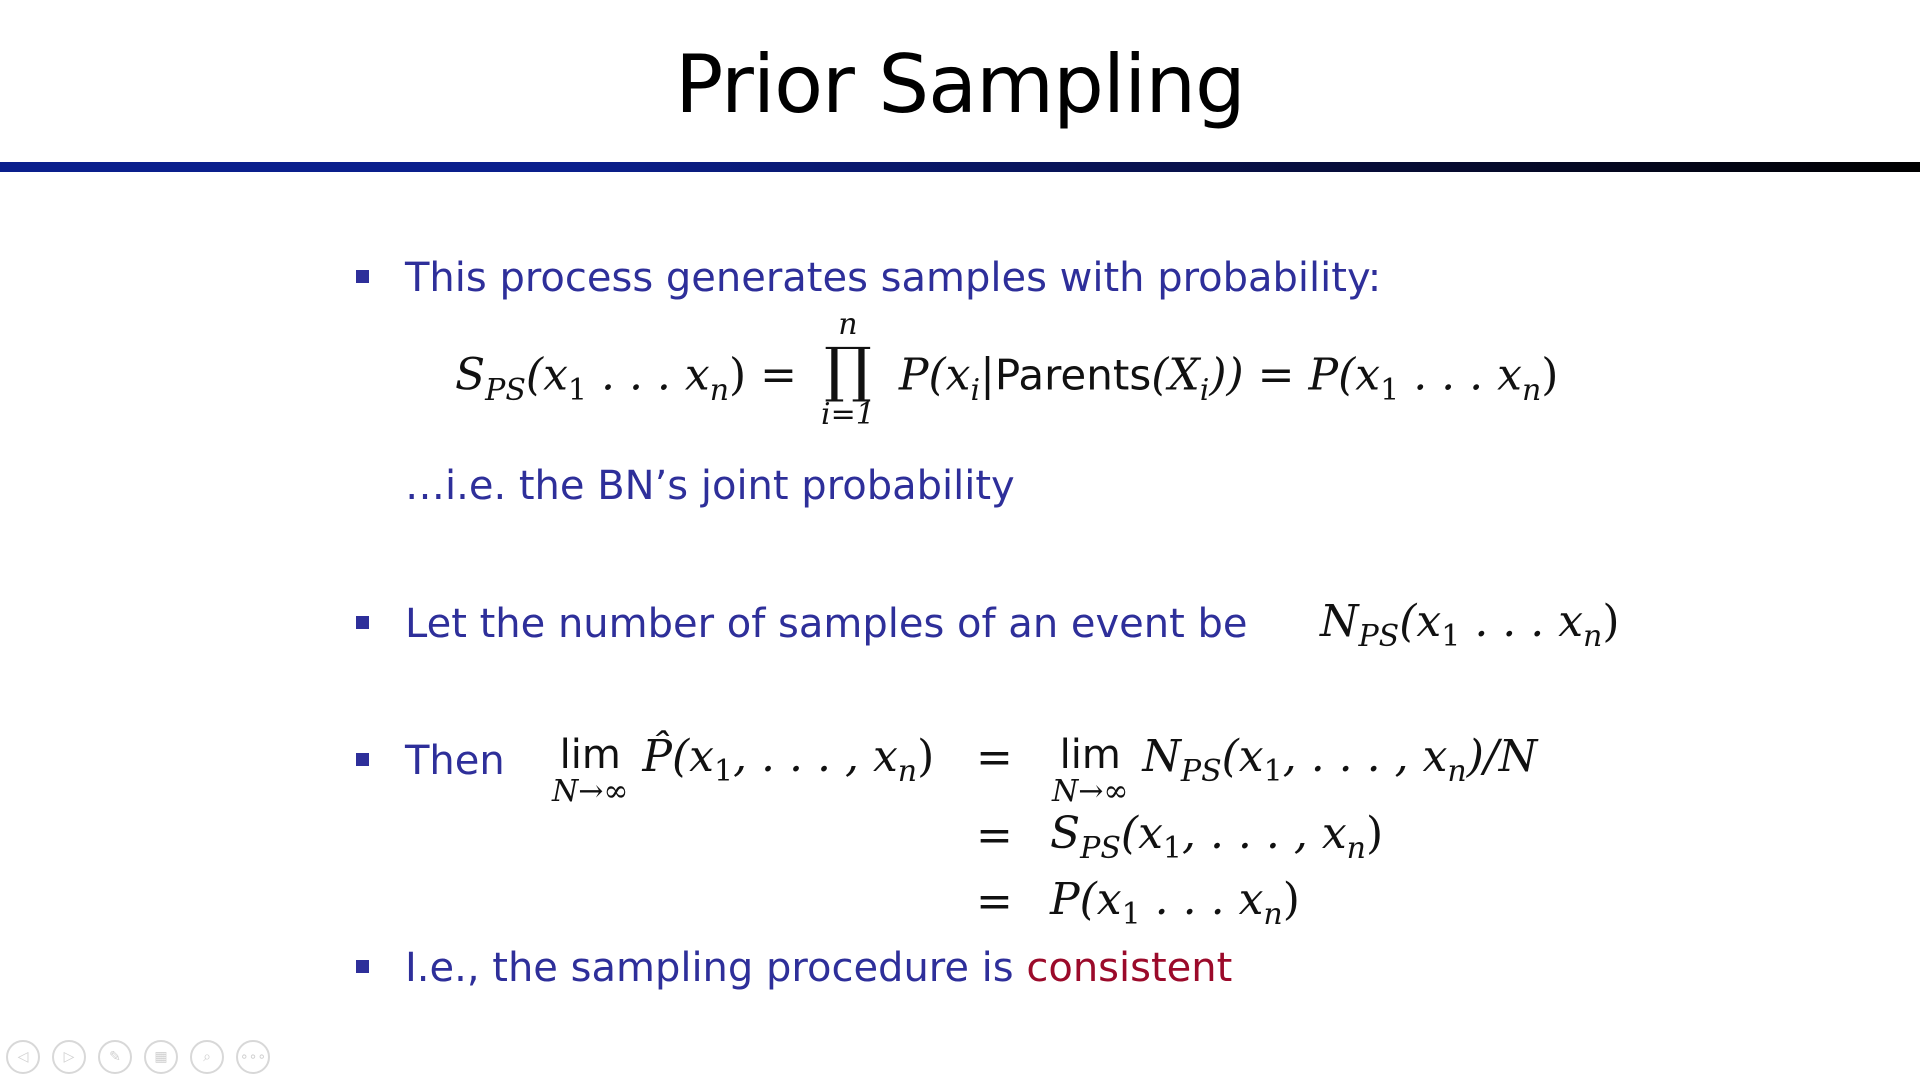 The width and height of the screenshot is (1920, 1080). What do you see at coordinates (115, 1057) in the screenshot?
I see `pen-icon: ✎` at bounding box center [115, 1057].